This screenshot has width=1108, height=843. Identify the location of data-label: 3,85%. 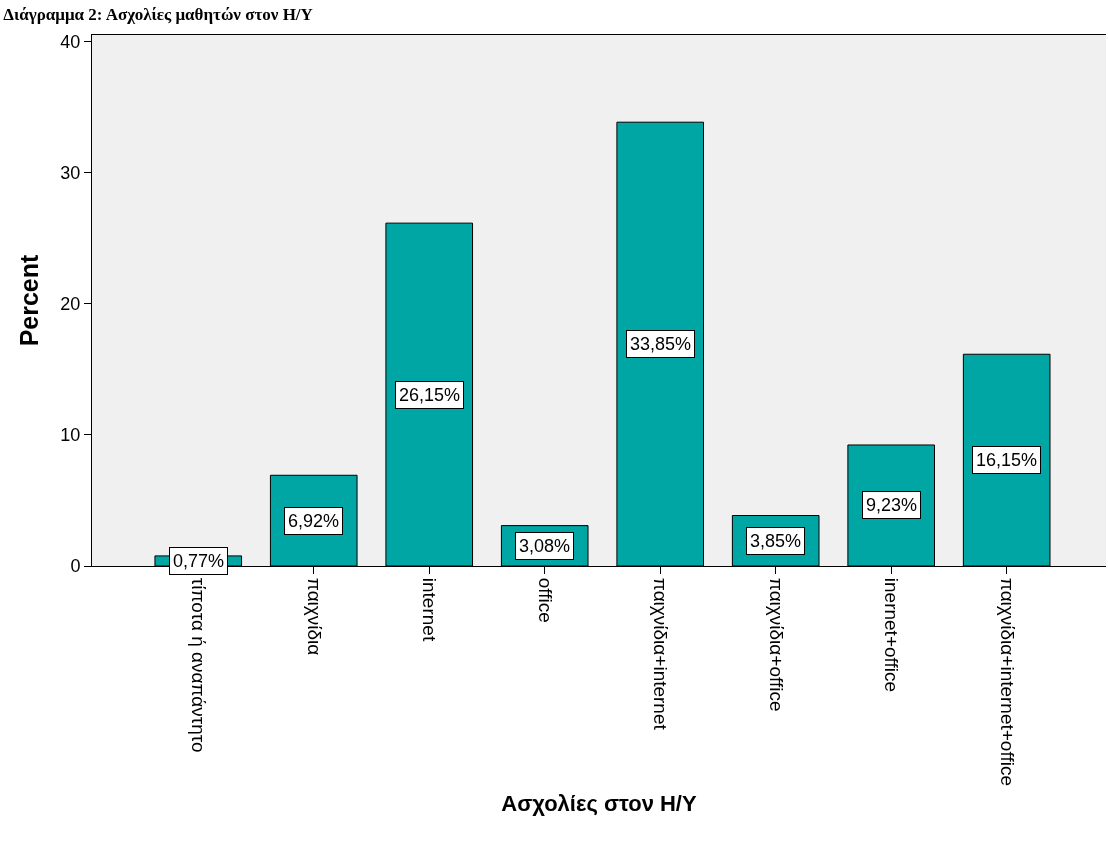
(776, 541).